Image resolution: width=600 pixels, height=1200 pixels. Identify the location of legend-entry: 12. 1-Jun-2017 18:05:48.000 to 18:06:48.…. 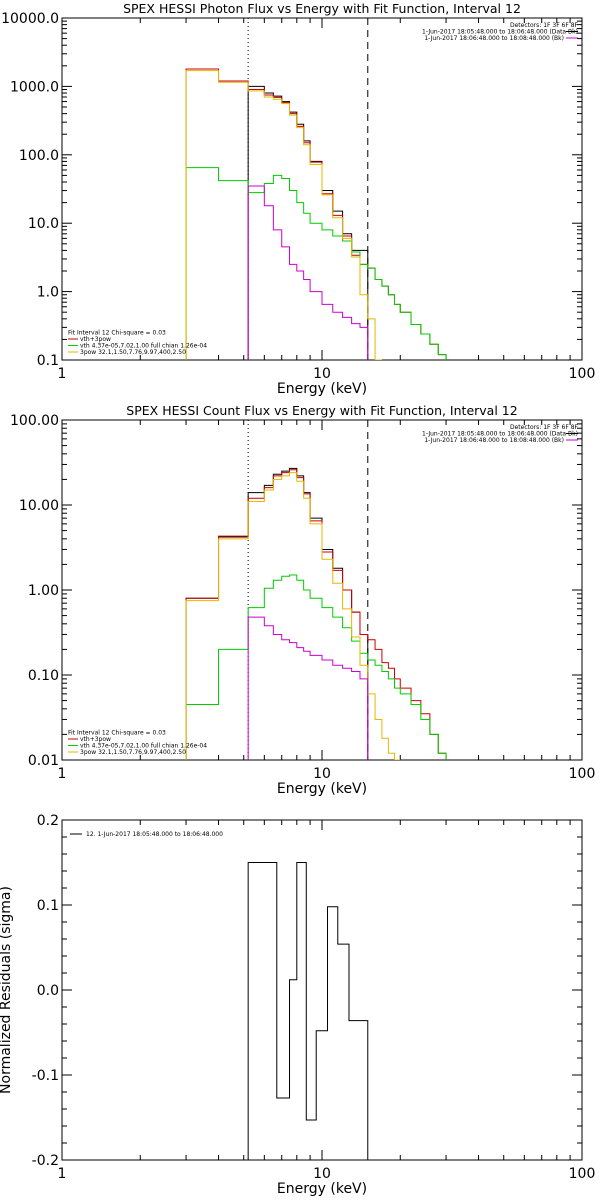
(154, 834).